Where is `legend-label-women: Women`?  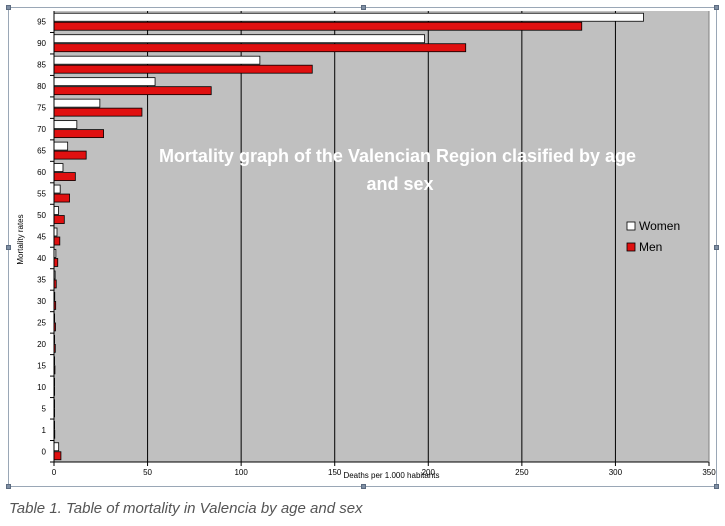
legend-label-women: Women is located at coordinates (659, 226).